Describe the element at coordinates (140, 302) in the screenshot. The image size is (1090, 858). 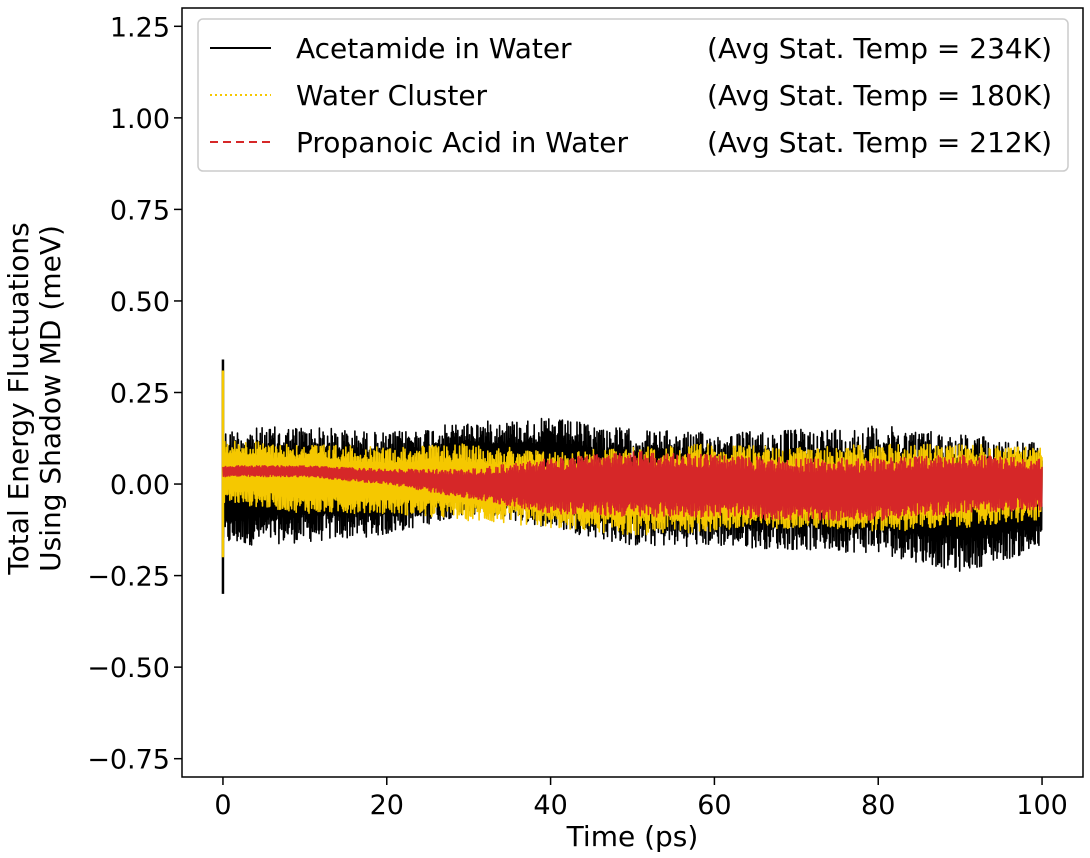
I see `y-tick-label: 0.50` at that location.